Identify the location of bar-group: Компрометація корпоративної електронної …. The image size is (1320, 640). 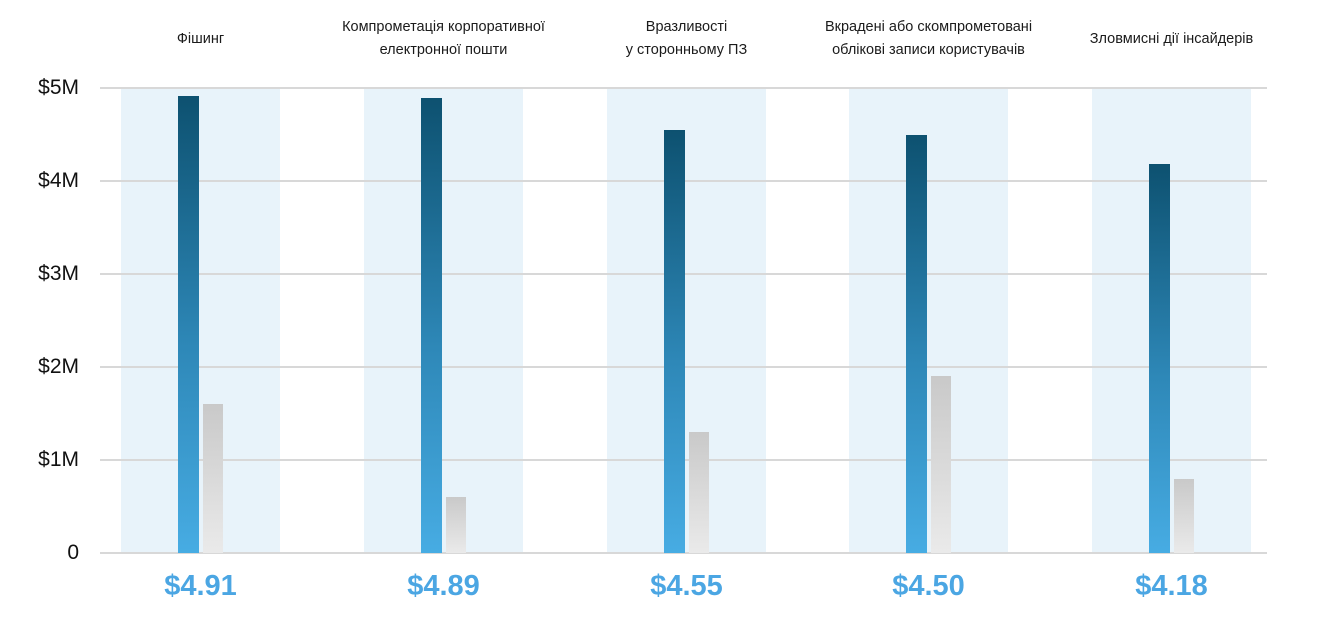
(443, 310).